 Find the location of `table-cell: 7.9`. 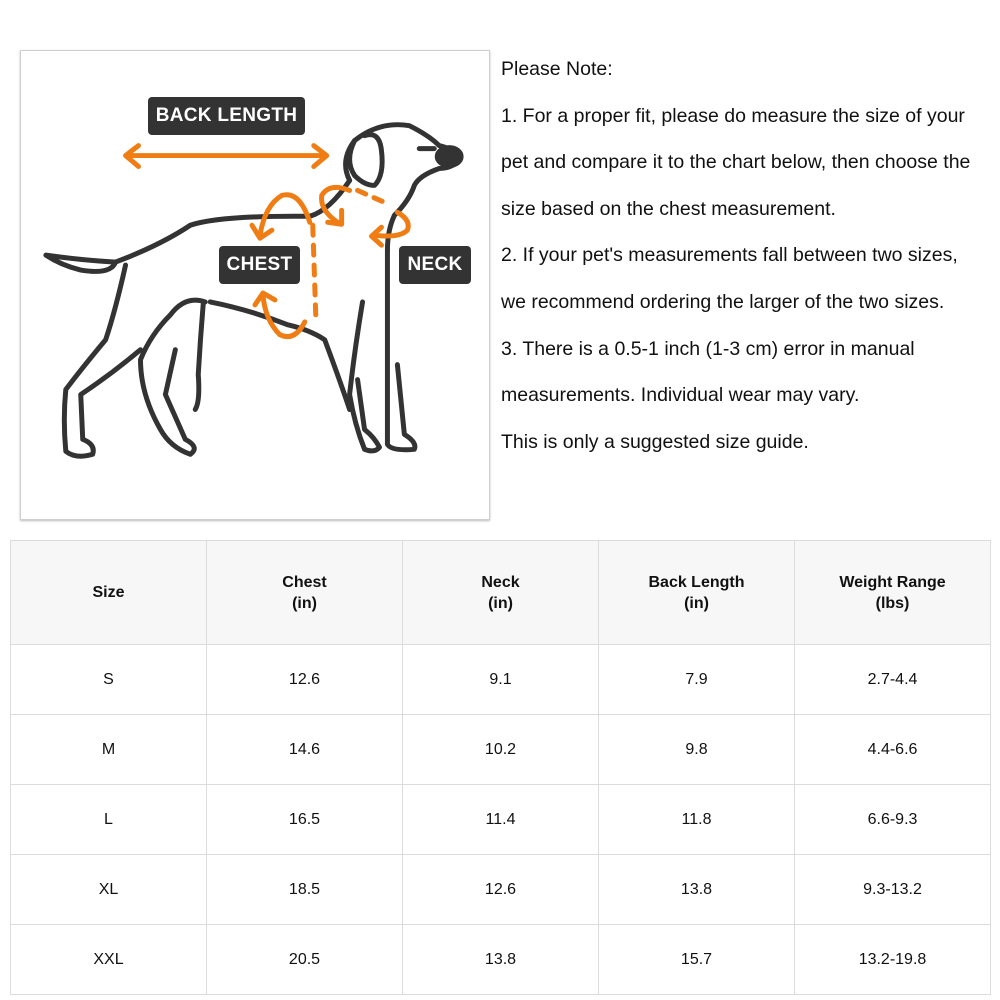

table-cell: 7.9 is located at coordinates (696, 679).